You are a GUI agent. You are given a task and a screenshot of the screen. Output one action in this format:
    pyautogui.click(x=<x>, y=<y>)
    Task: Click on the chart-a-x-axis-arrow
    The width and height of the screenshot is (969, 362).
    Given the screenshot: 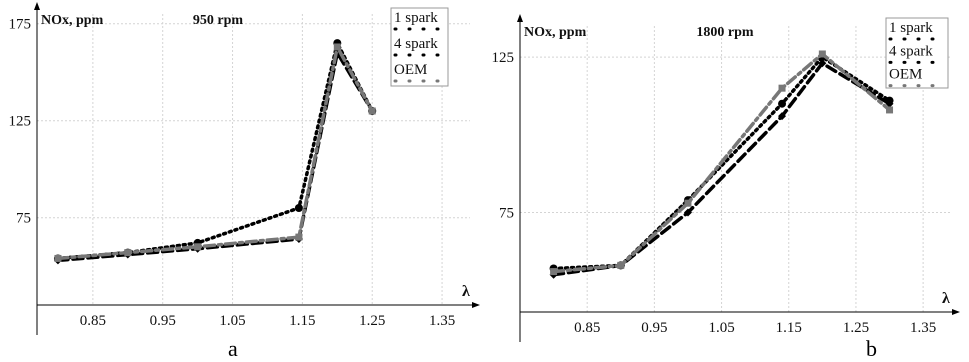 What is the action you would take?
    pyautogui.click(x=476, y=305)
    